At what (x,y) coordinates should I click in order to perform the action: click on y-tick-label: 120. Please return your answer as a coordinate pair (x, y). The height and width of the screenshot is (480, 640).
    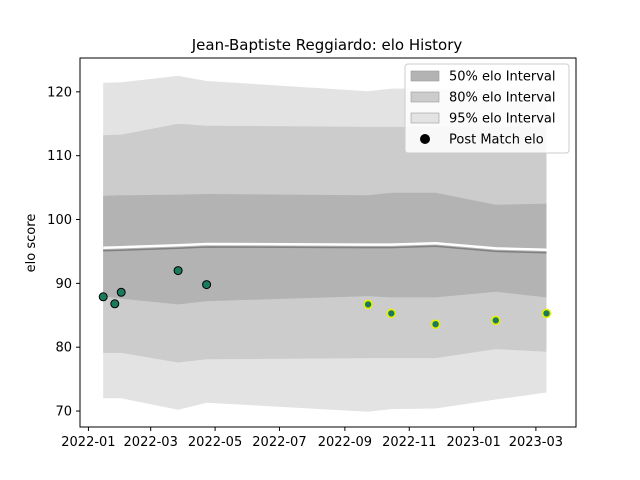
    Looking at the image, I should click on (59, 92).